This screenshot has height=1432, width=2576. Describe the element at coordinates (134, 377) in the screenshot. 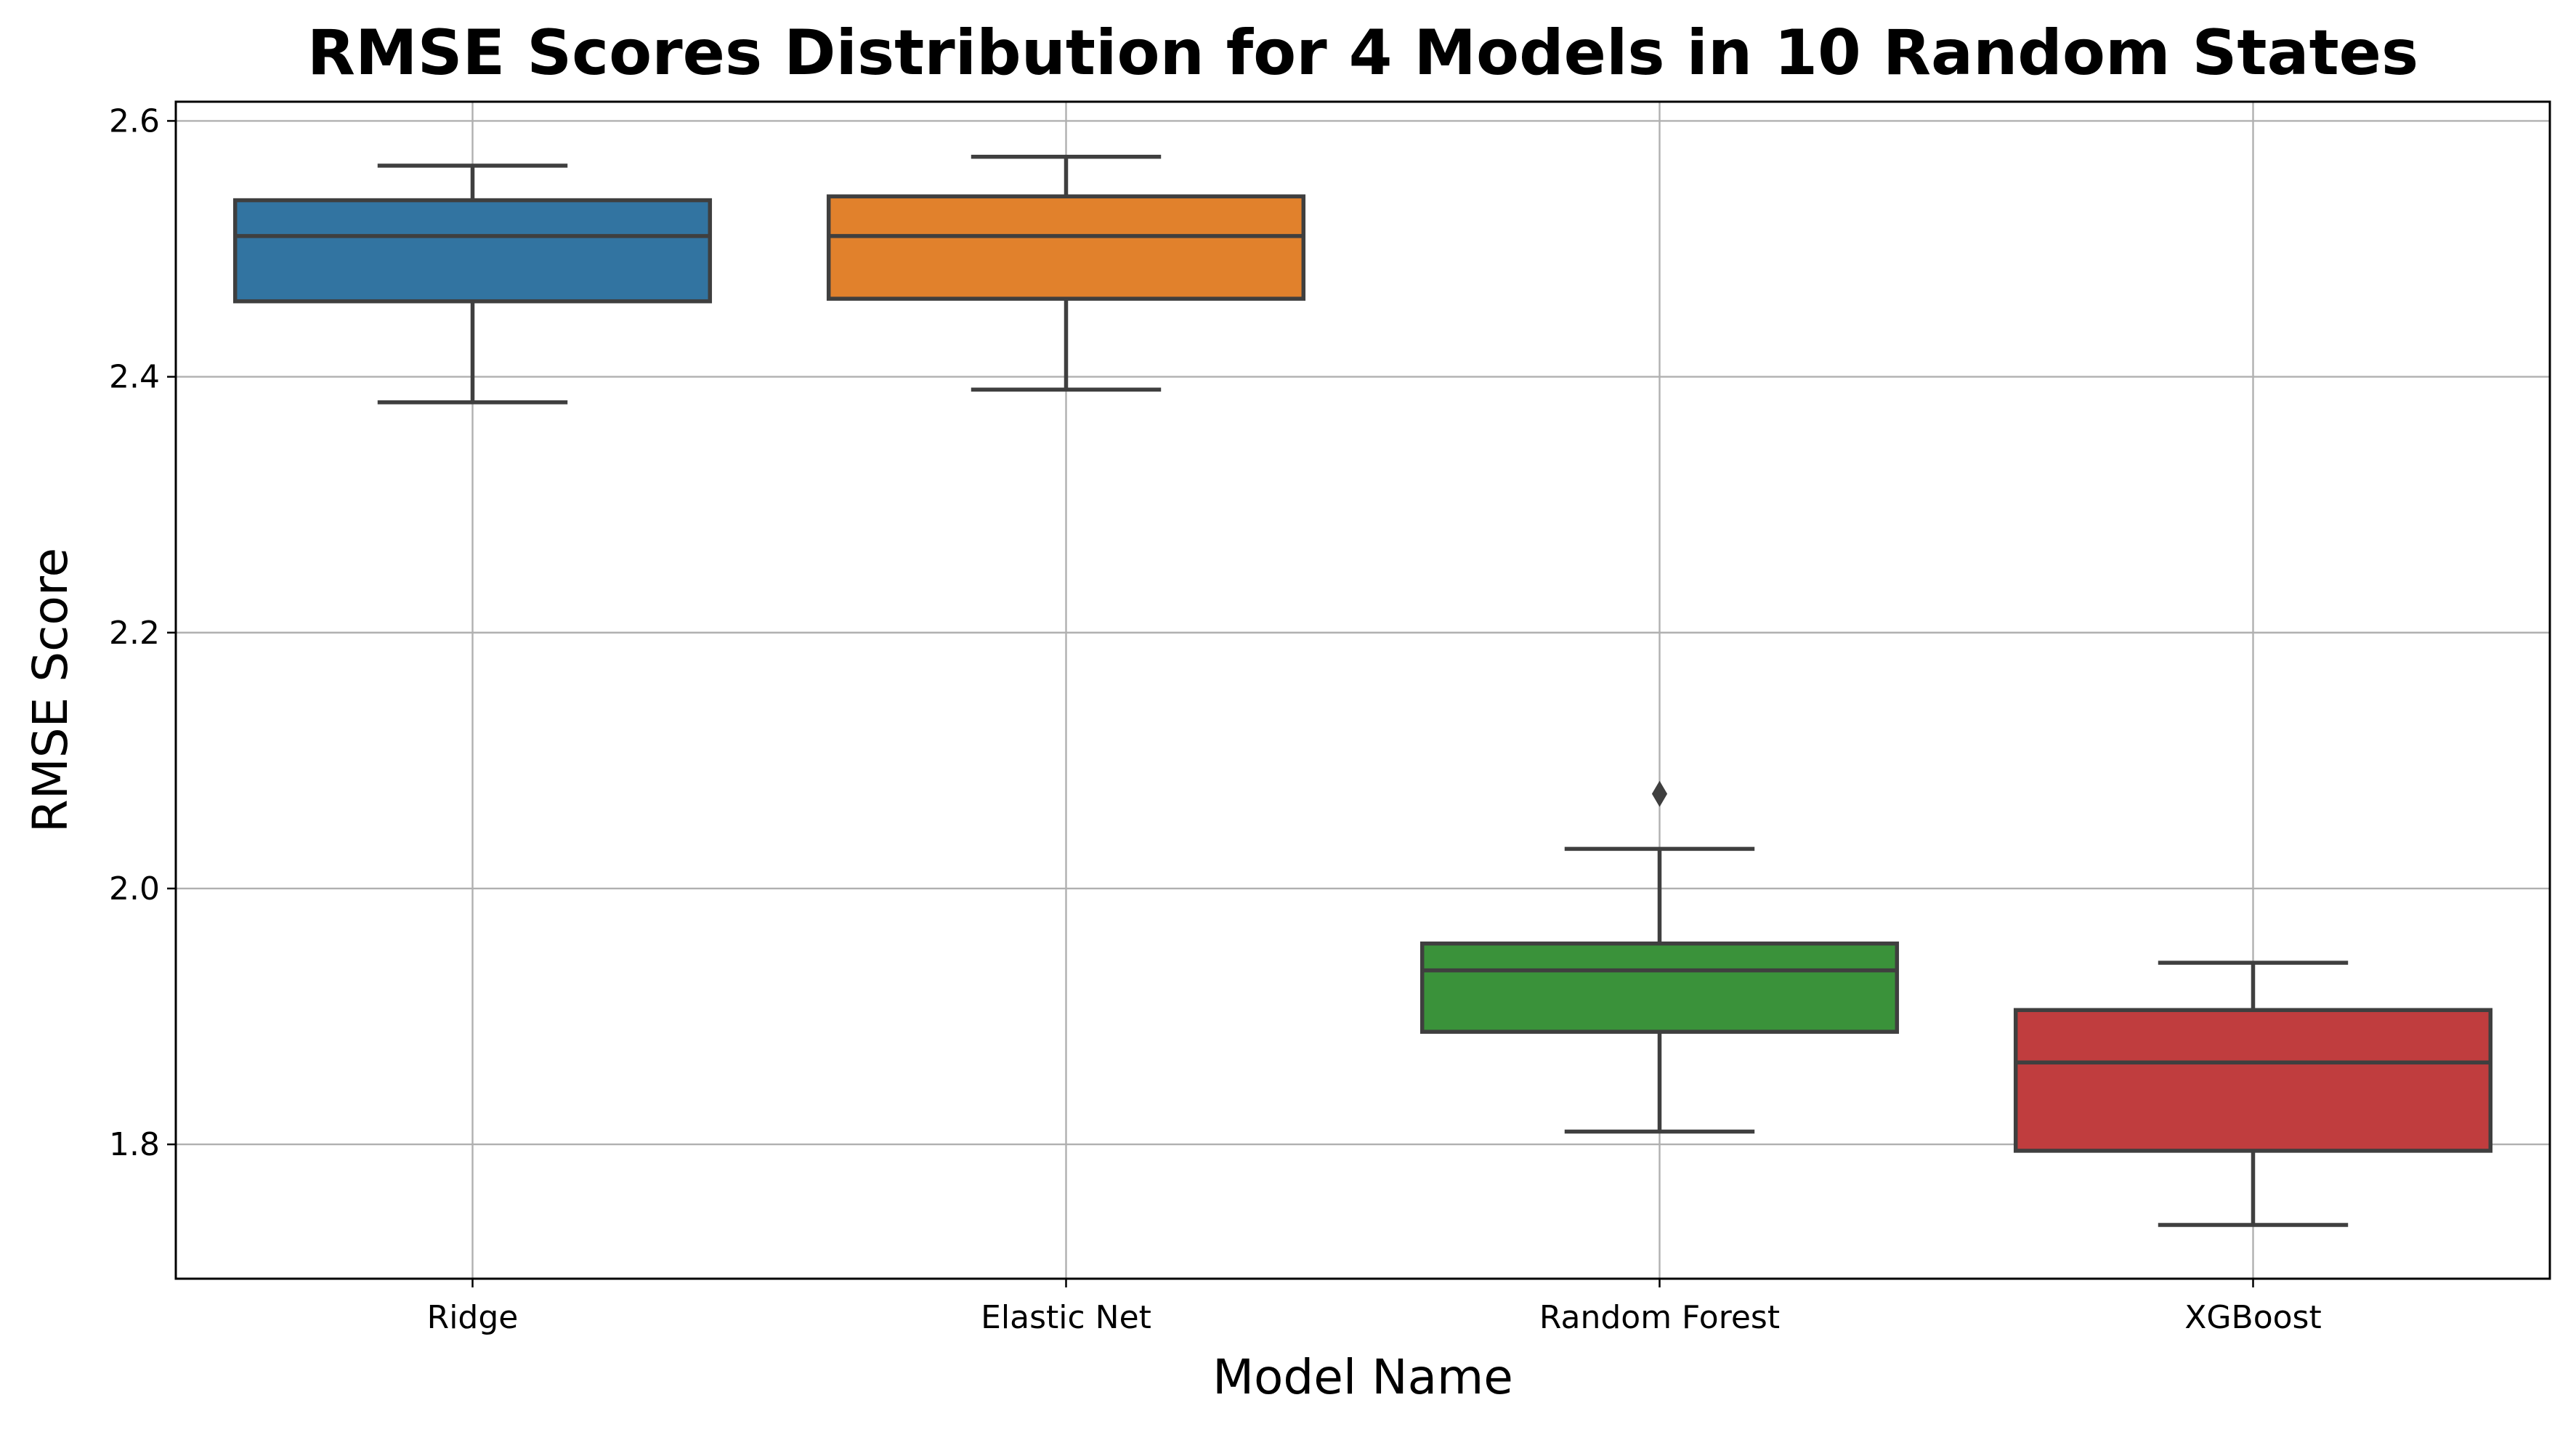

I see `y-tick-label: 2.4` at that location.